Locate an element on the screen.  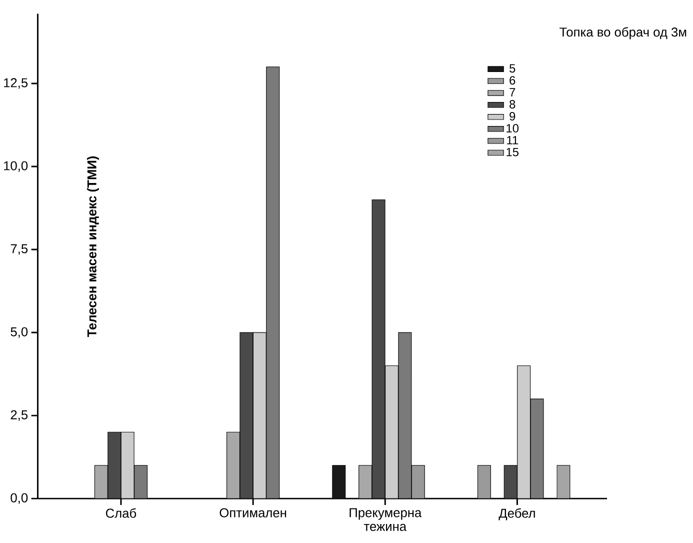
y-tick-label: 2,5 is located at coordinates (19, 416).